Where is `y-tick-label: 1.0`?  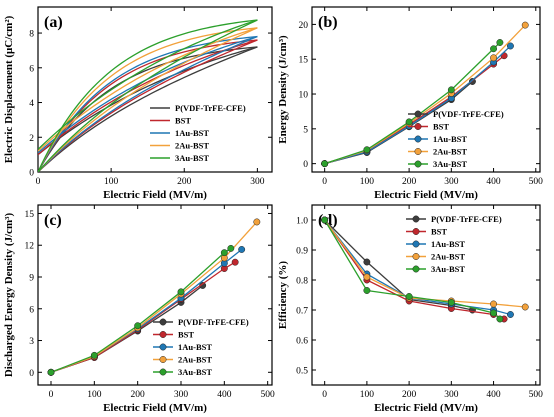 y-tick-label: 1.0 is located at coordinates (302, 222).